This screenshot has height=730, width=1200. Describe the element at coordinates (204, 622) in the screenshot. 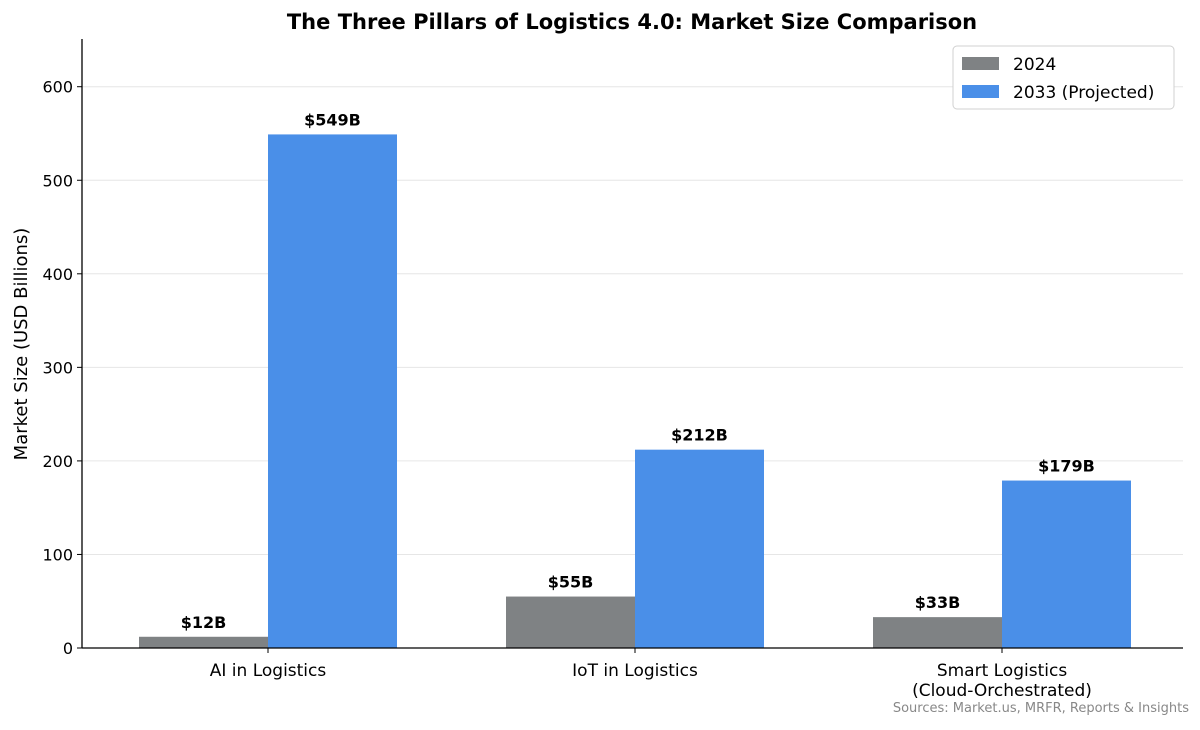

I see `data-label: $12B` at that location.